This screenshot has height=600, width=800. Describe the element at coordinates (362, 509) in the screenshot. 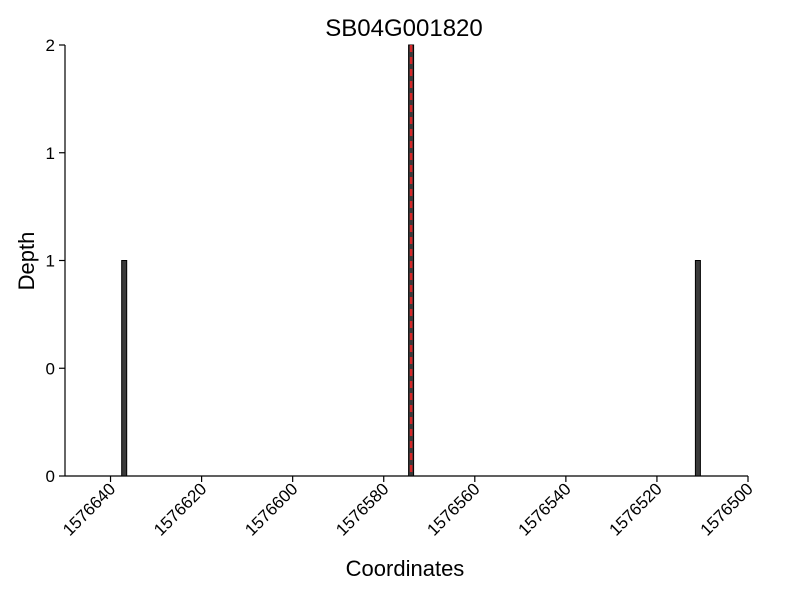

I see `x-tick-label-3: 1576580` at that location.